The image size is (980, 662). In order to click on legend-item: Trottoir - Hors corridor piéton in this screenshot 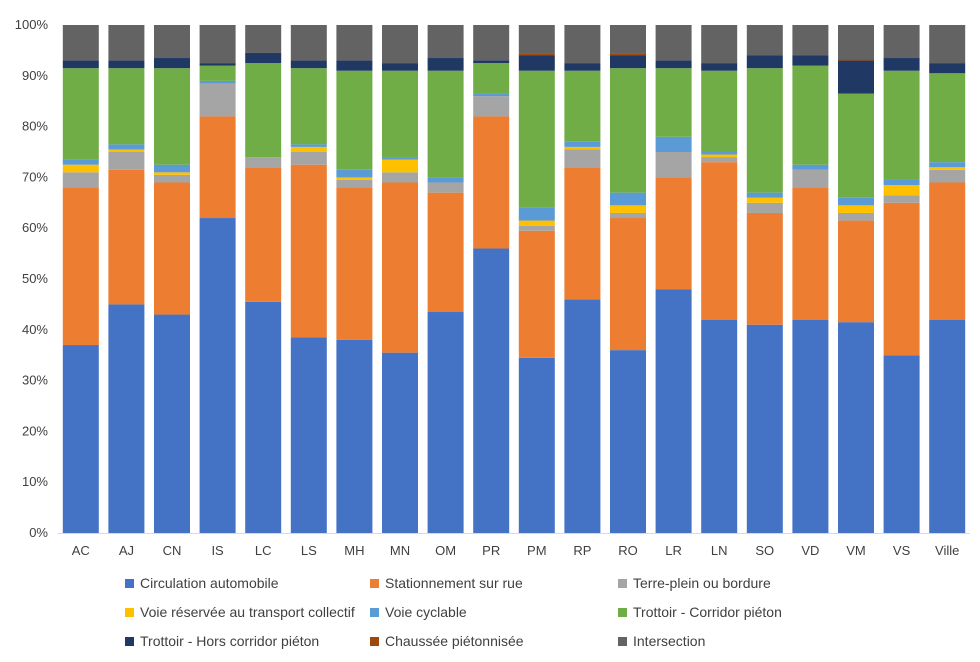, I will do `click(222, 641)`.